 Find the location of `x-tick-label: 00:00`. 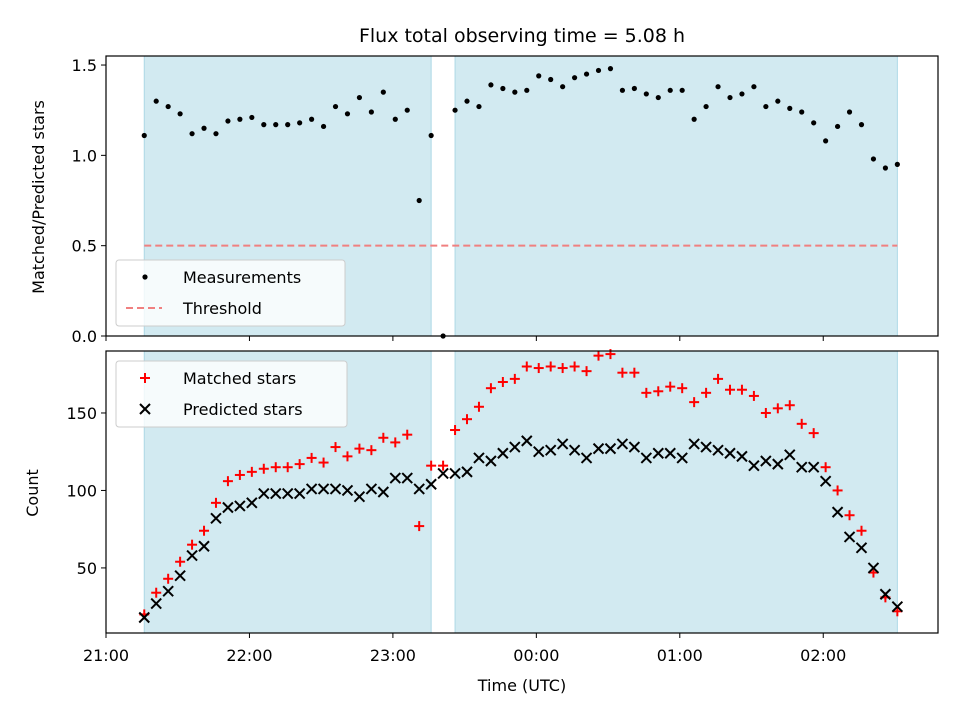

x-tick-label: 00:00 is located at coordinates (536, 655).